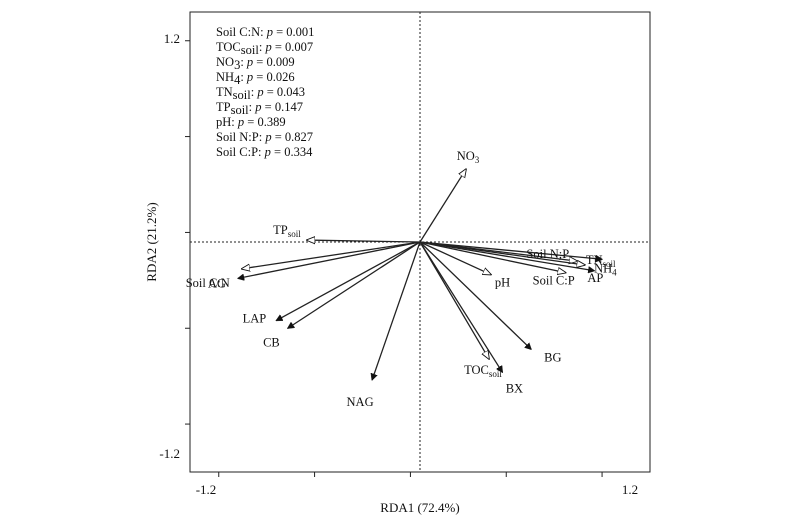 The height and width of the screenshot is (522, 800). I want to click on response-label-cb: CB, so click(271, 342).